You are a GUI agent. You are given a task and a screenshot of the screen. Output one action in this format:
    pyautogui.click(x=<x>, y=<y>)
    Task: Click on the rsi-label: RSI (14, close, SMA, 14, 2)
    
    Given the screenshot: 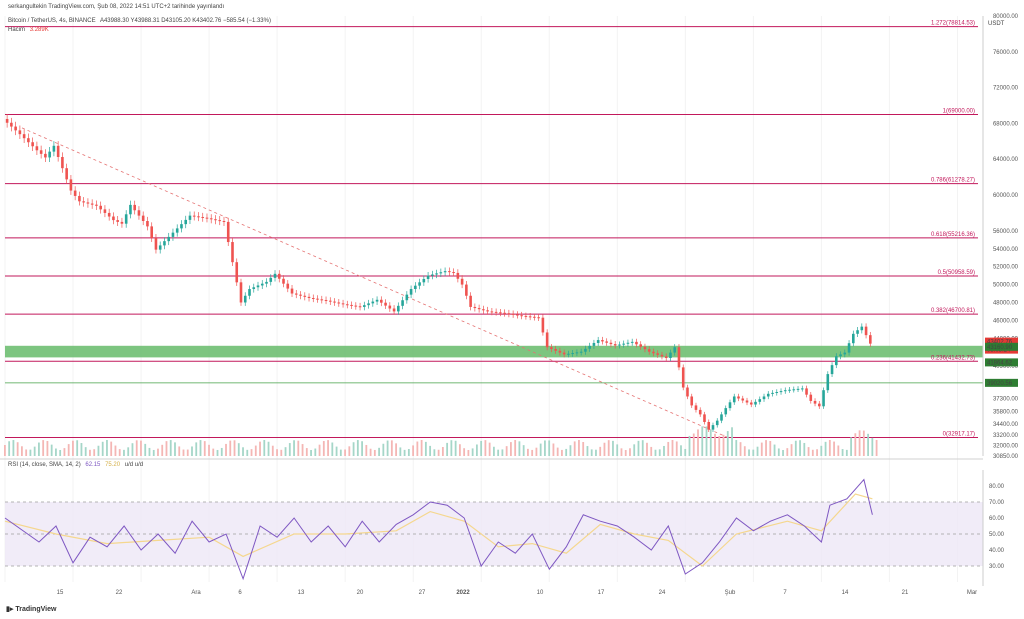 What is the action you would take?
    pyautogui.click(x=44, y=465)
    